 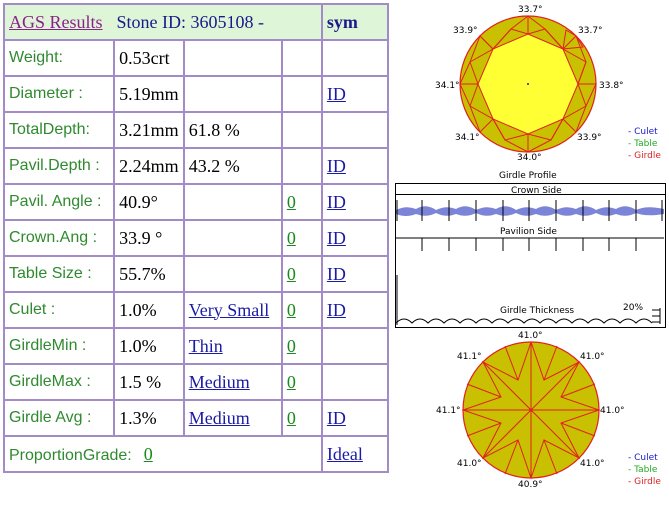 What do you see at coordinates (469, 464) in the screenshot?
I see `pavilion-angle-bottom-left: 41.0°` at bounding box center [469, 464].